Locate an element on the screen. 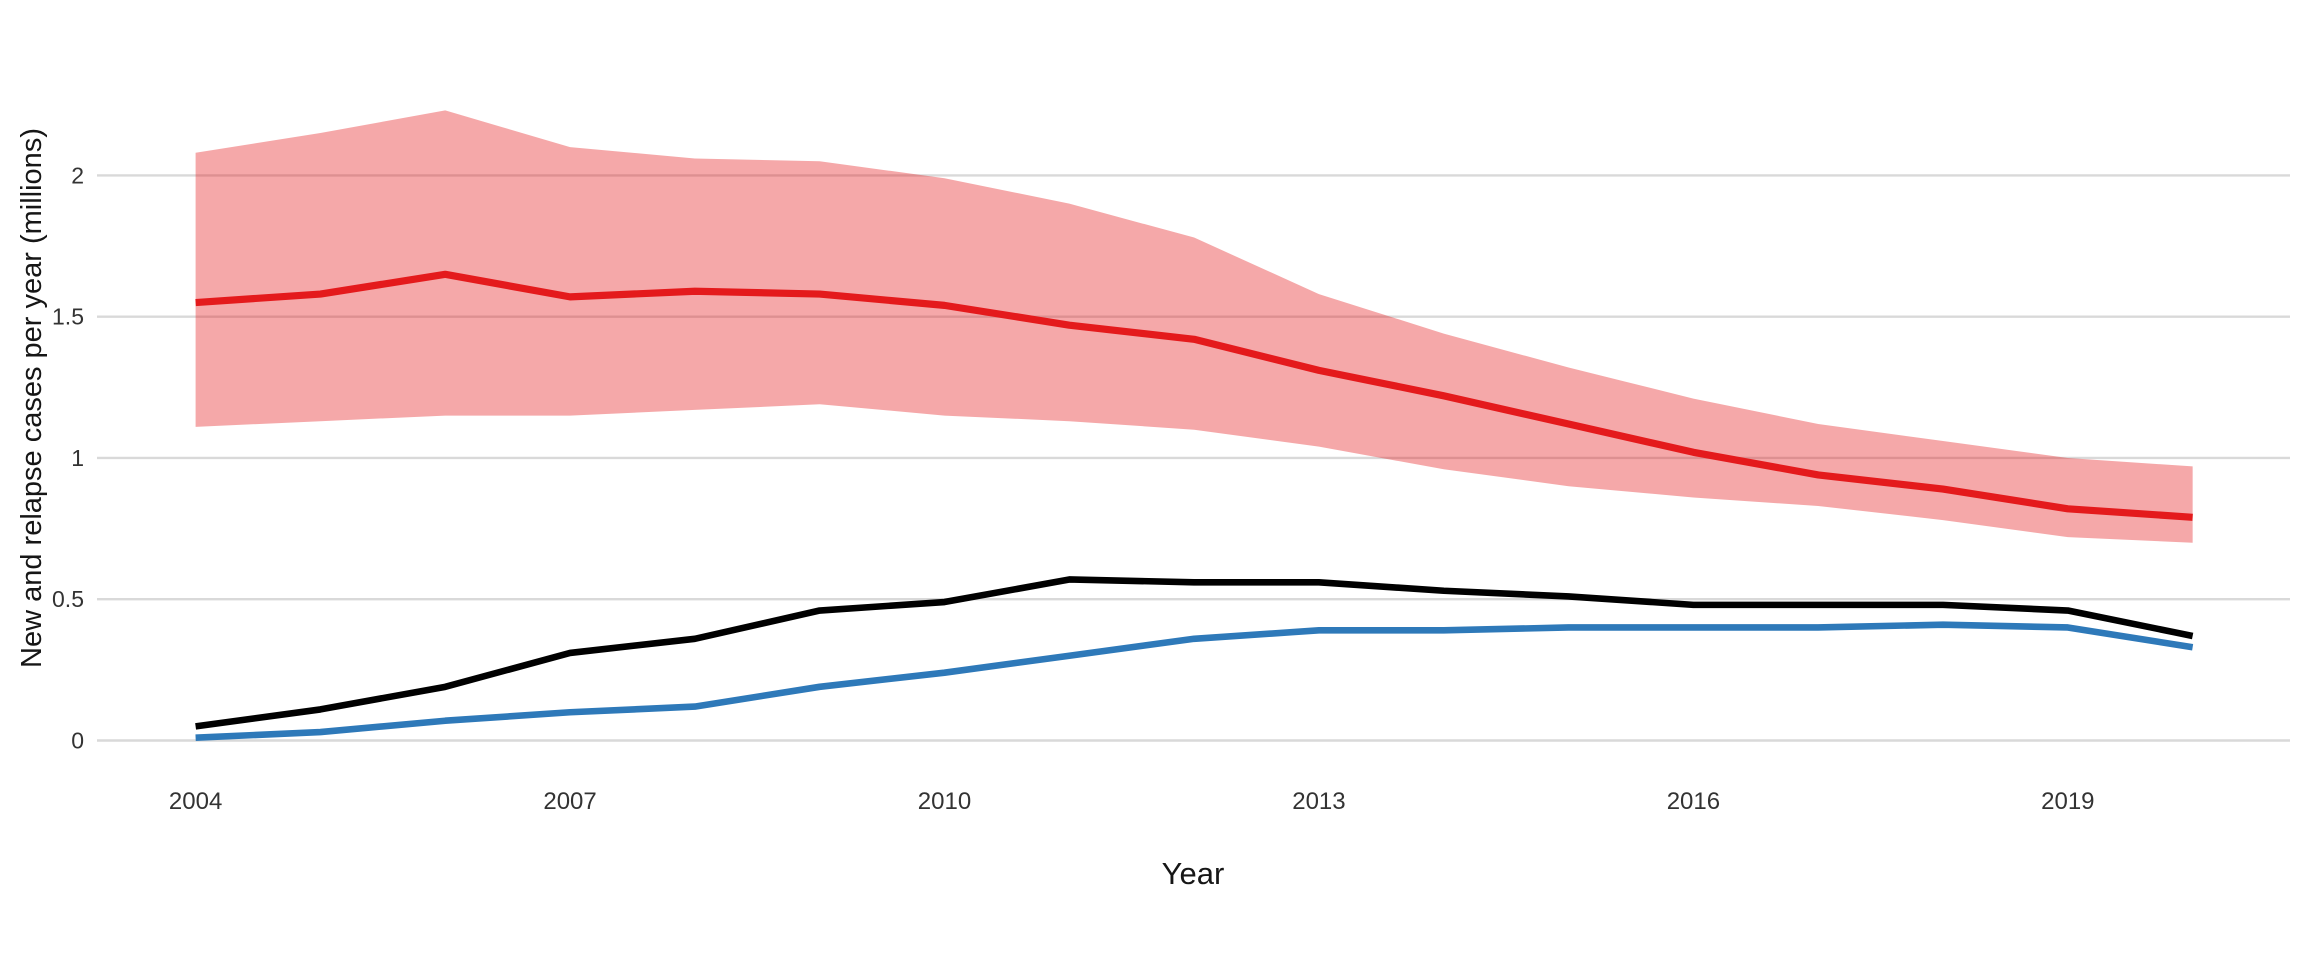 This screenshot has width=2304, height=960. x-tick-label-2007: 2007 is located at coordinates (569, 801).